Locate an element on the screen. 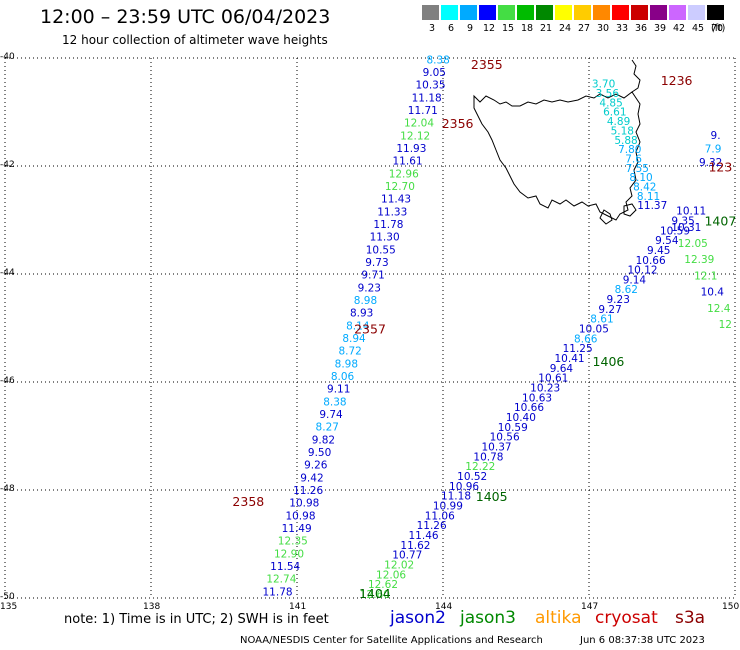 The width and height of the screenshot is (740, 650). wave-height-value: 11.54 is located at coordinates (285, 567).